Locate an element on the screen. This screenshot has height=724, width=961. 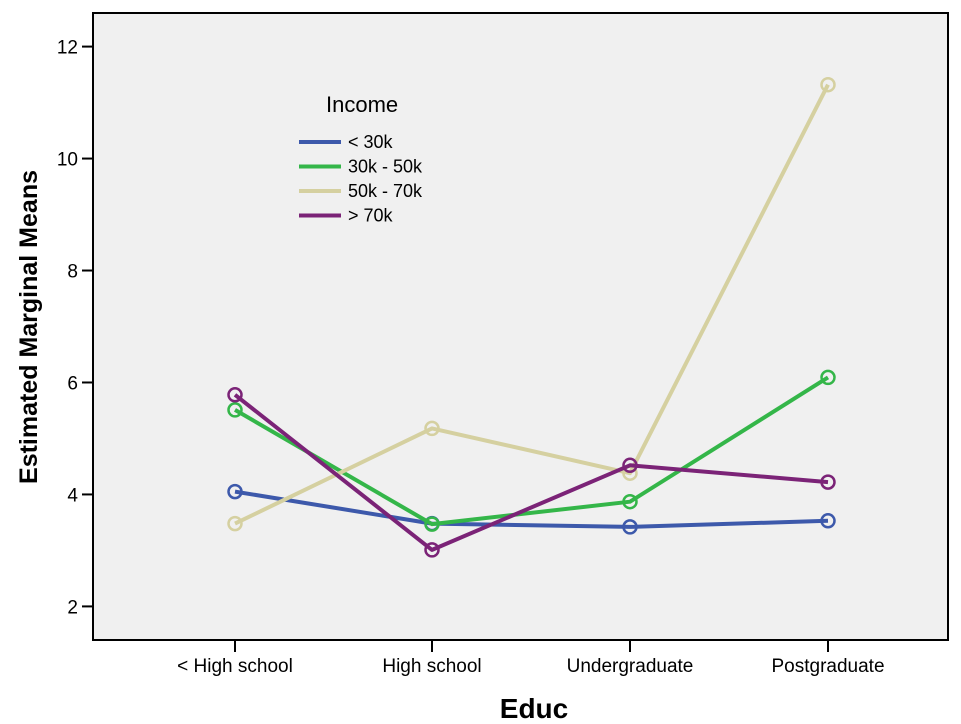
legend-label: > 70k is located at coordinates (371, 216).